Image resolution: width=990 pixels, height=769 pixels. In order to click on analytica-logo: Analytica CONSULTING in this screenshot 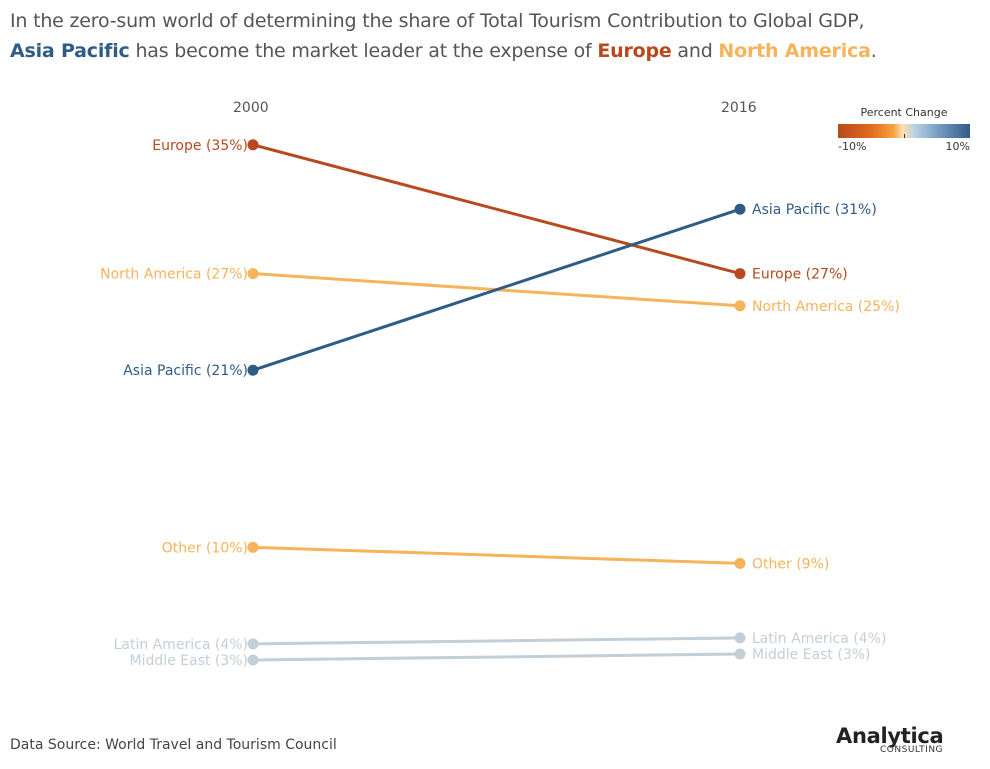, I will do `click(906, 739)`.